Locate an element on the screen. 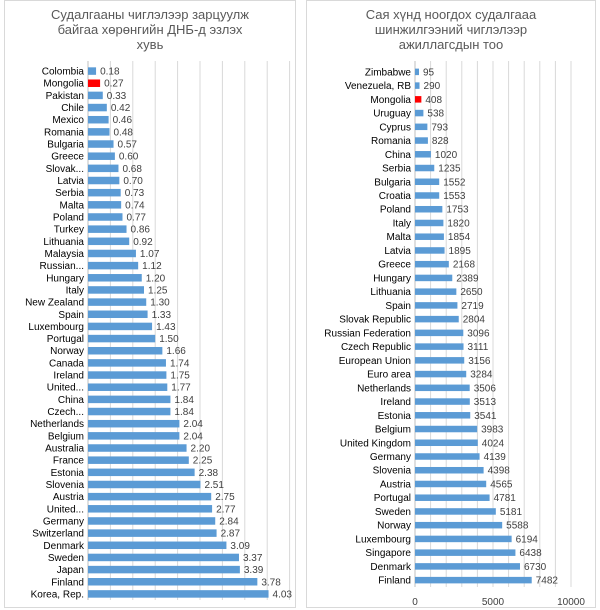  data-label: 2.51 is located at coordinates (214, 485).